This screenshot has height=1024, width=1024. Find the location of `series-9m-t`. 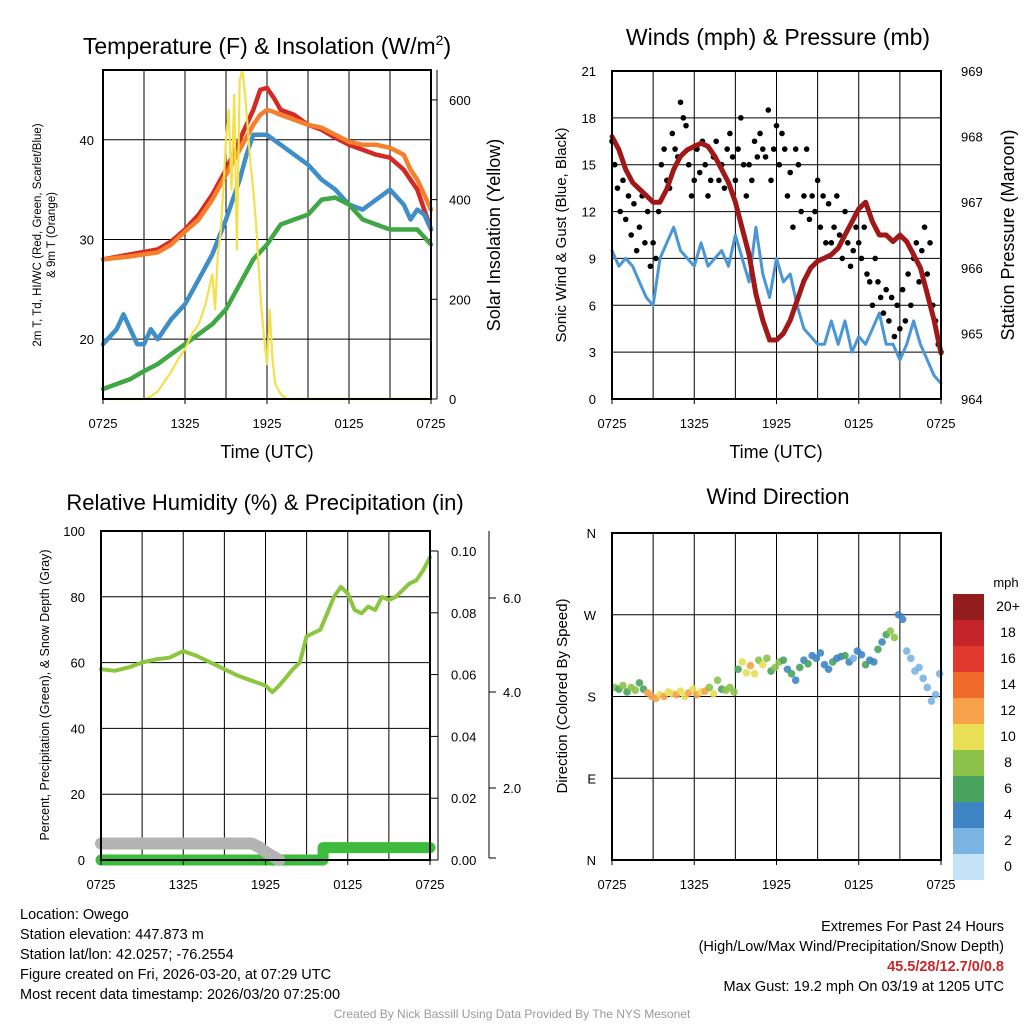

series-9m-t is located at coordinates (267, 184).